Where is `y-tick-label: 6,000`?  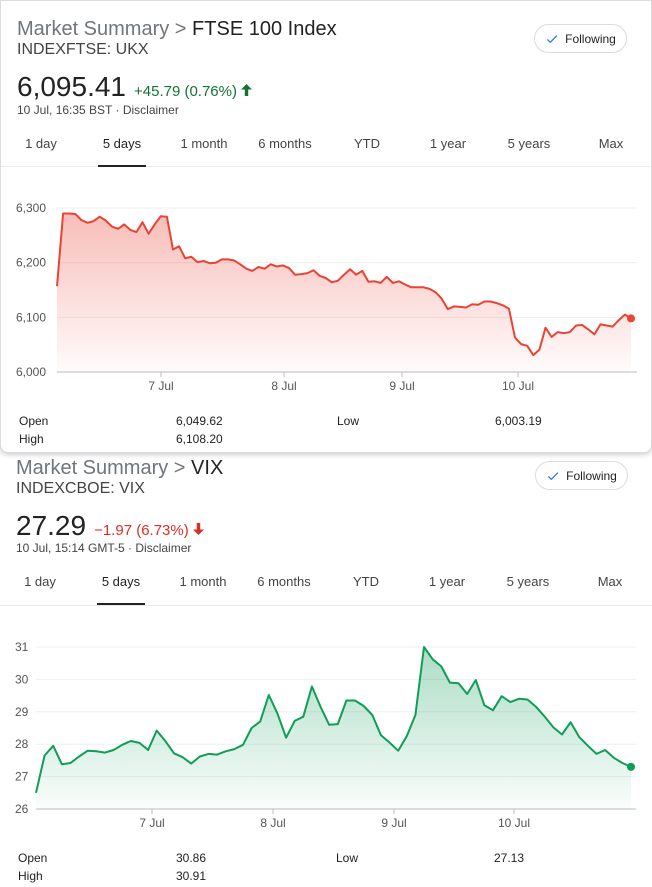 y-tick-label: 6,000 is located at coordinates (31, 372).